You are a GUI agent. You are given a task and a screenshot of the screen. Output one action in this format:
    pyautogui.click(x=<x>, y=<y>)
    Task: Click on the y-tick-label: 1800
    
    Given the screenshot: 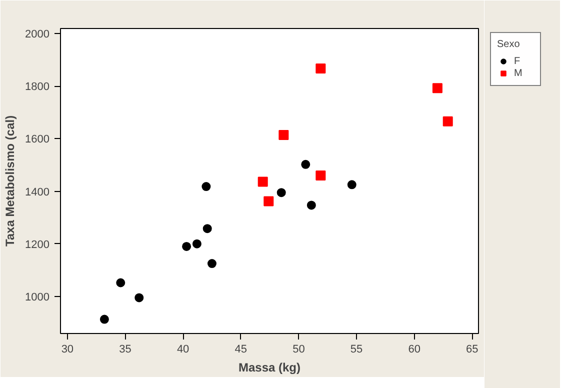 What is the action you would take?
    pyautogui.click(x=37, y=87)
    